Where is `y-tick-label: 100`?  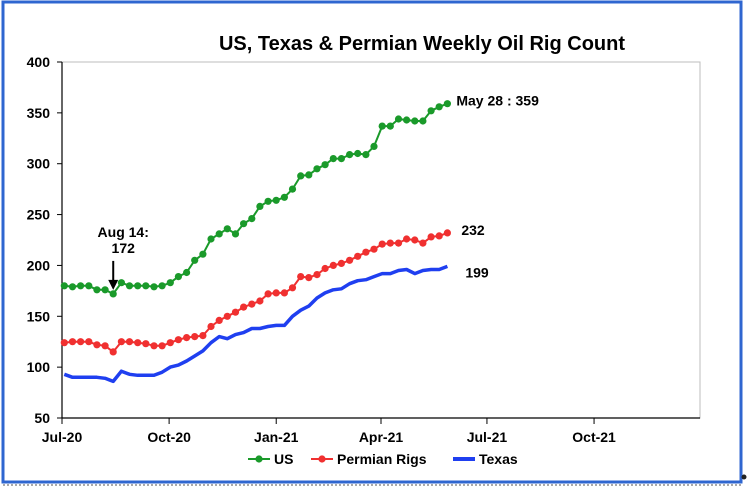
y-tick-label: 100 is located at coordinates (39, 367).